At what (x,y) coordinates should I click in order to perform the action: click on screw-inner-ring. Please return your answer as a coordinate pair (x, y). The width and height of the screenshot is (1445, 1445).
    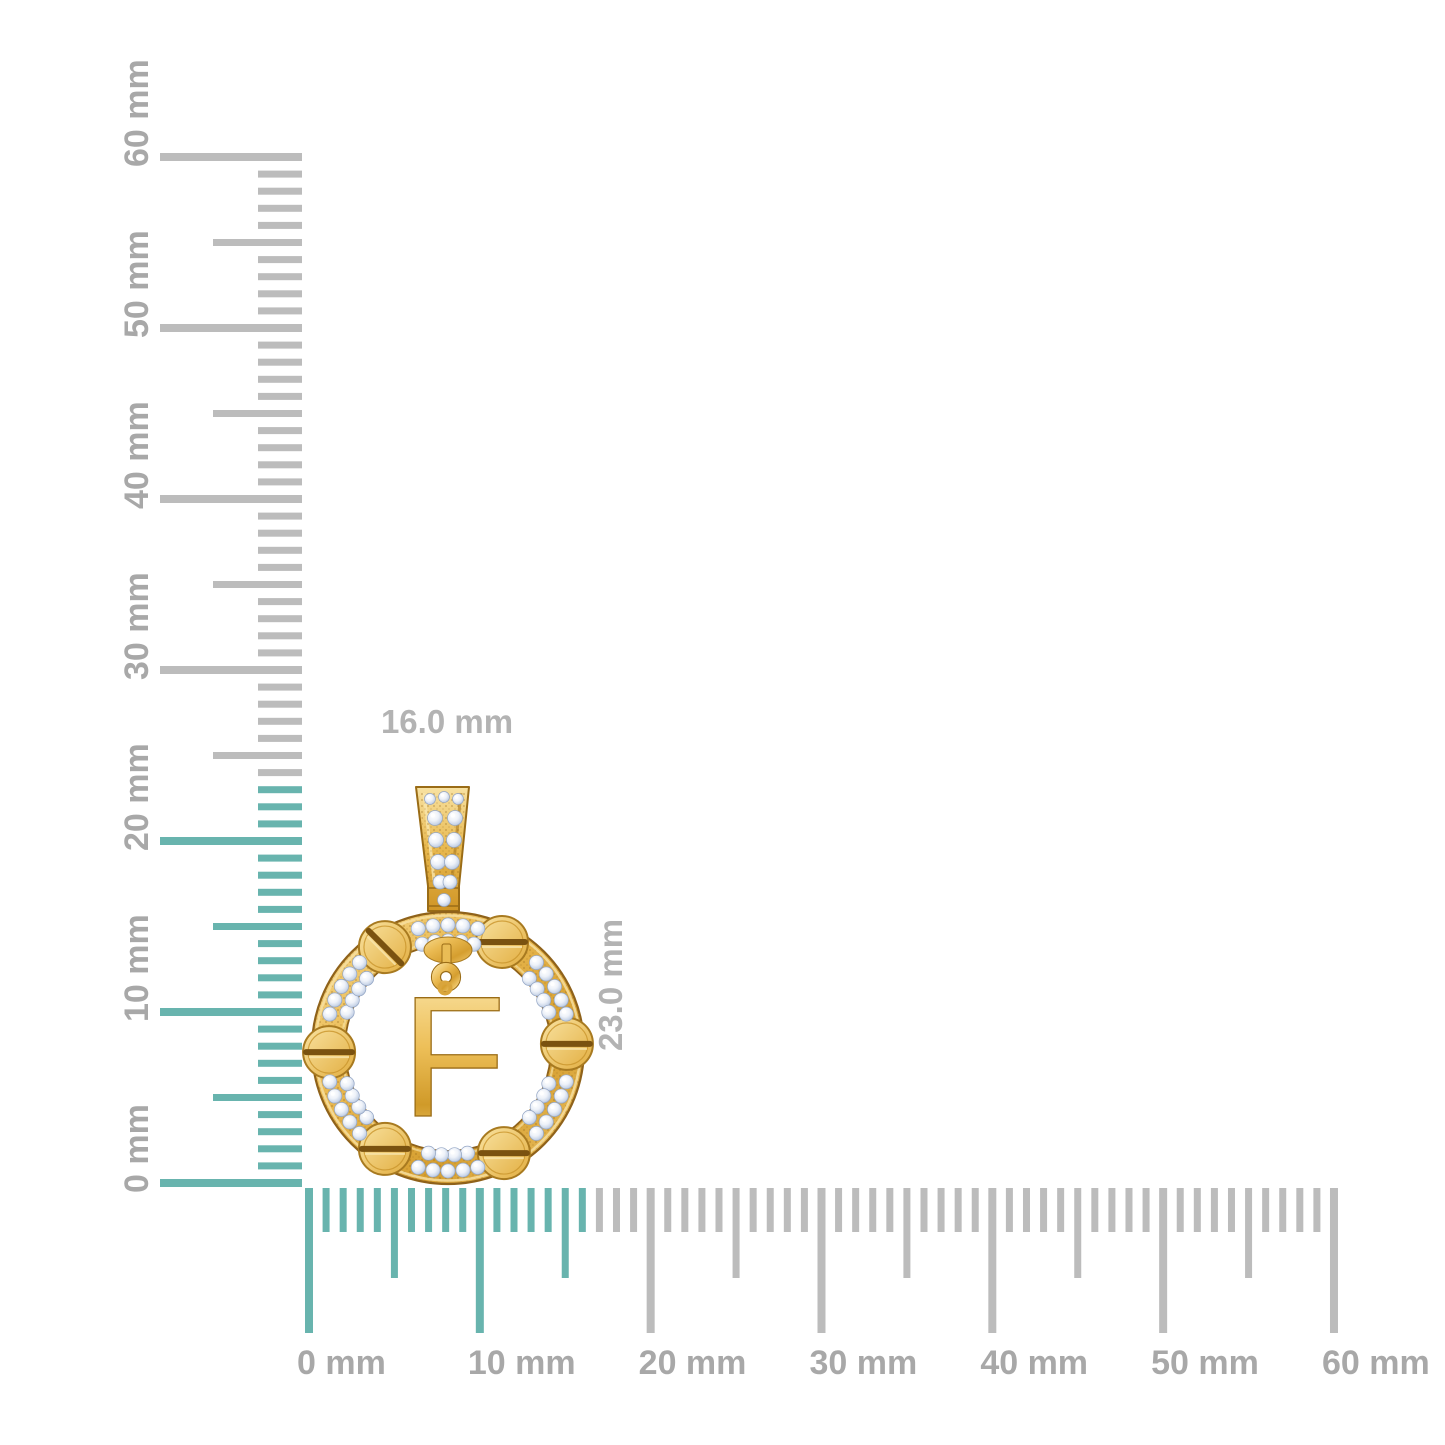
    Looking at the image, I should click on (385, 947).